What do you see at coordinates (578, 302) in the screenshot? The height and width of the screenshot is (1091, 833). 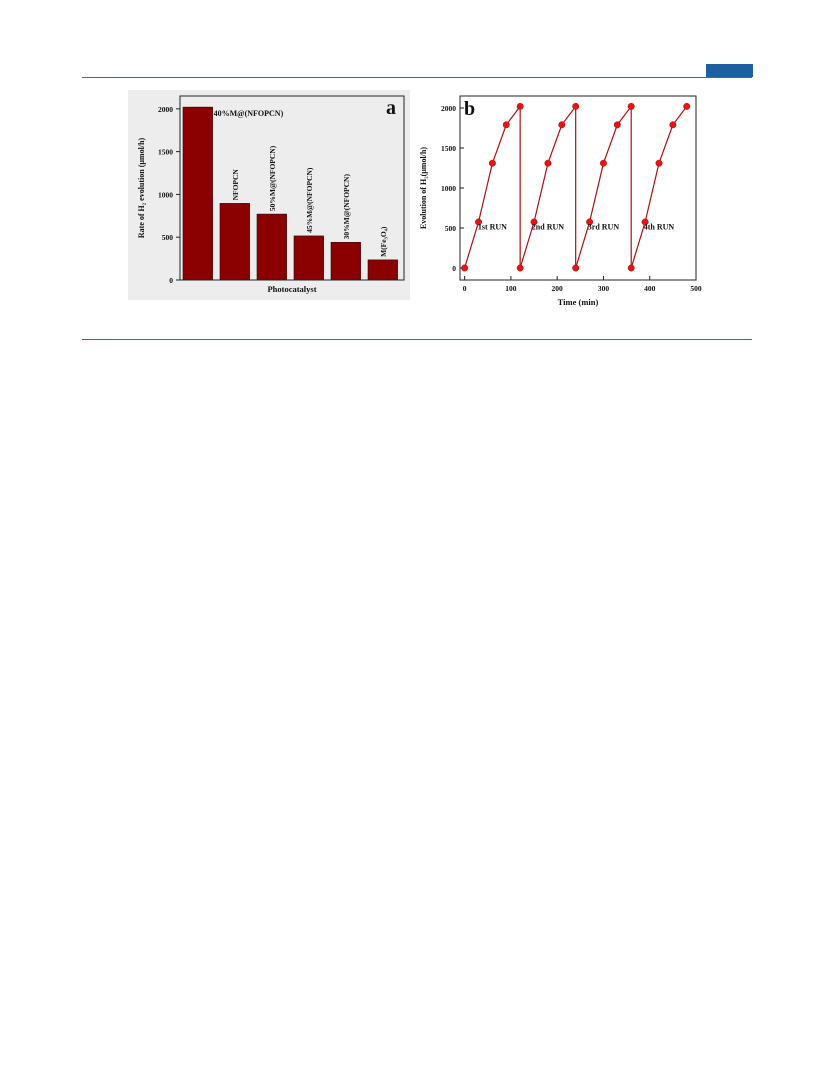 I see `x-axis-label: Time (min)` at bounding box center [578, 302].